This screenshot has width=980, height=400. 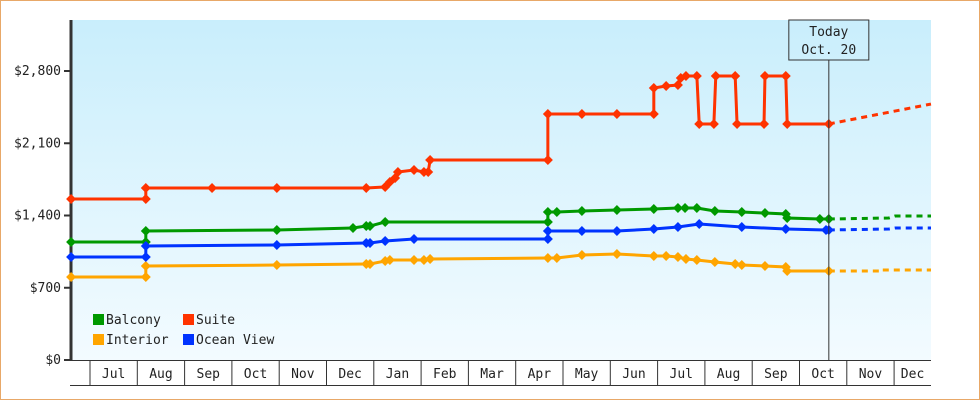 What do you see at coordinates (879, 270) in the screenshot?
I see `interior-forecast-line` at bounding box center [879, 270].